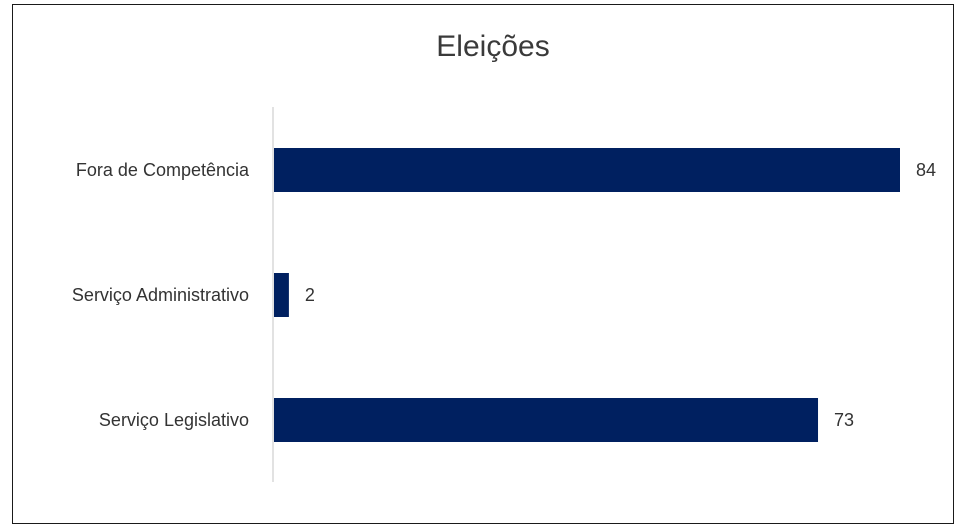  I want to click on category-label-3: Serviço Legislativo, so click(174, 420).